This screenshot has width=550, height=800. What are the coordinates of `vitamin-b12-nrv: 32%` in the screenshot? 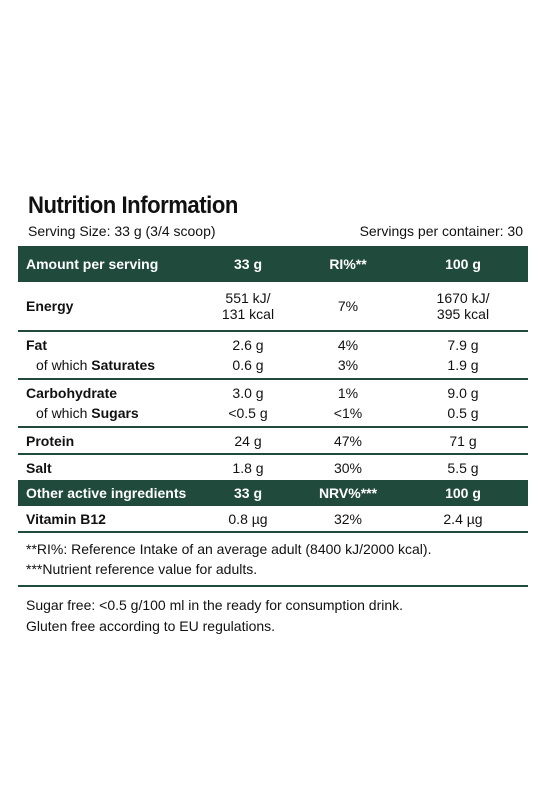 It's located at (348, 519).